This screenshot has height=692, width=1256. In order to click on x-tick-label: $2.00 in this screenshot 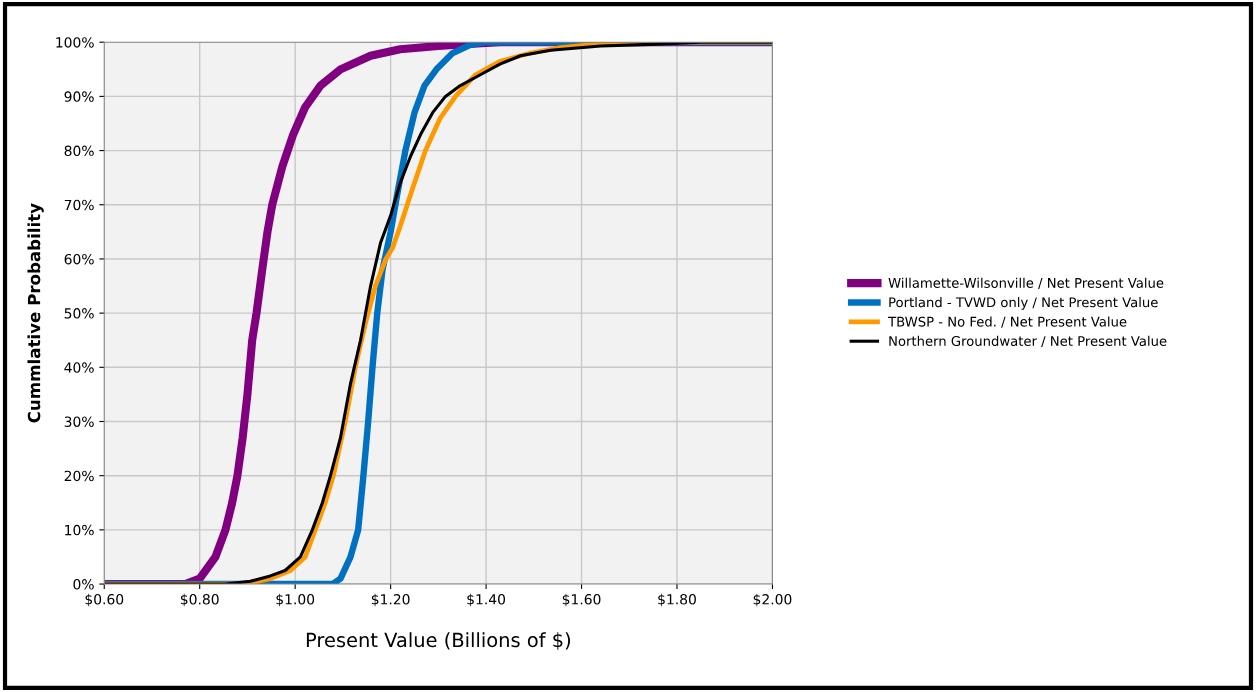, I will do `click(772, 600)`.